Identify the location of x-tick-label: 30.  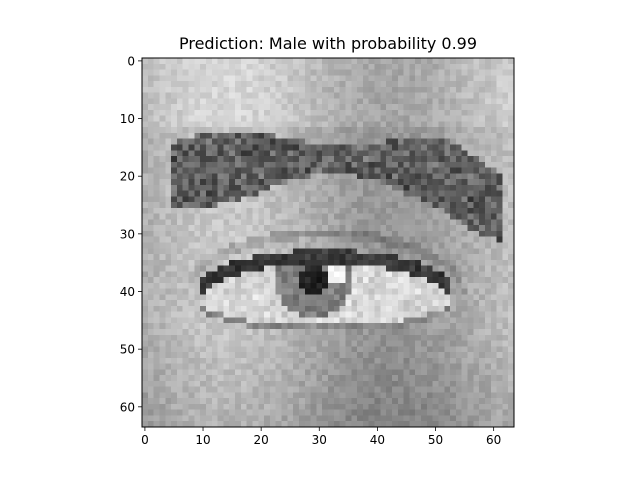
(319, 440).